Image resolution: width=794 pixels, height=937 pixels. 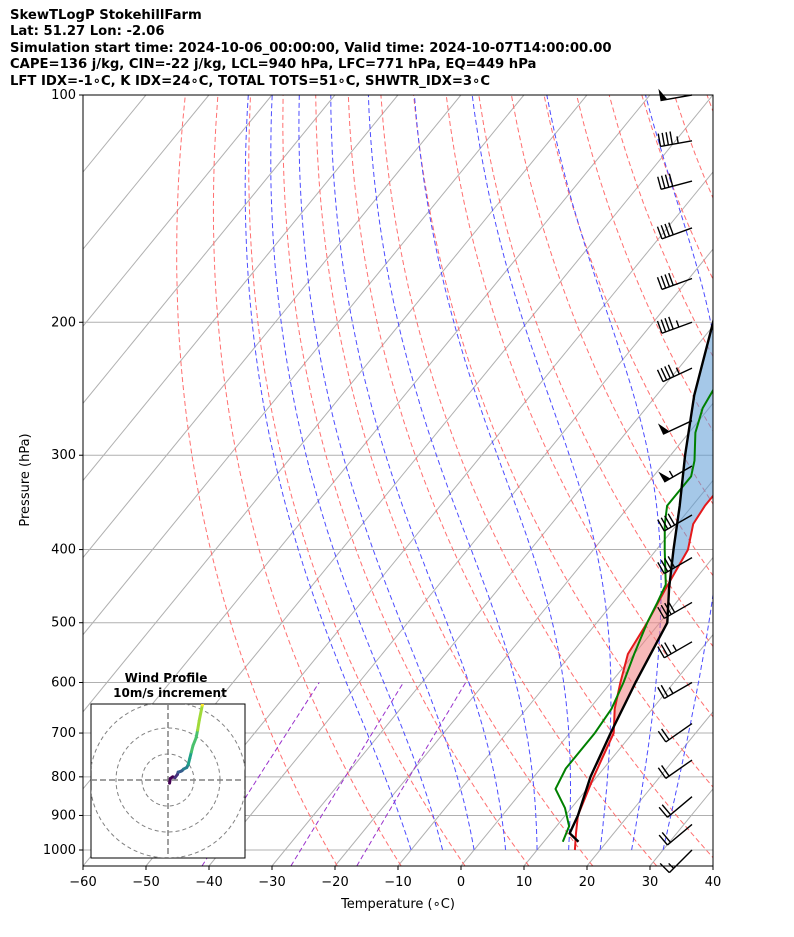 What do you see at coordinates (63, 550) in the screenshot?
I see `y-tick-label: 400` at bounding box center [63, 550].